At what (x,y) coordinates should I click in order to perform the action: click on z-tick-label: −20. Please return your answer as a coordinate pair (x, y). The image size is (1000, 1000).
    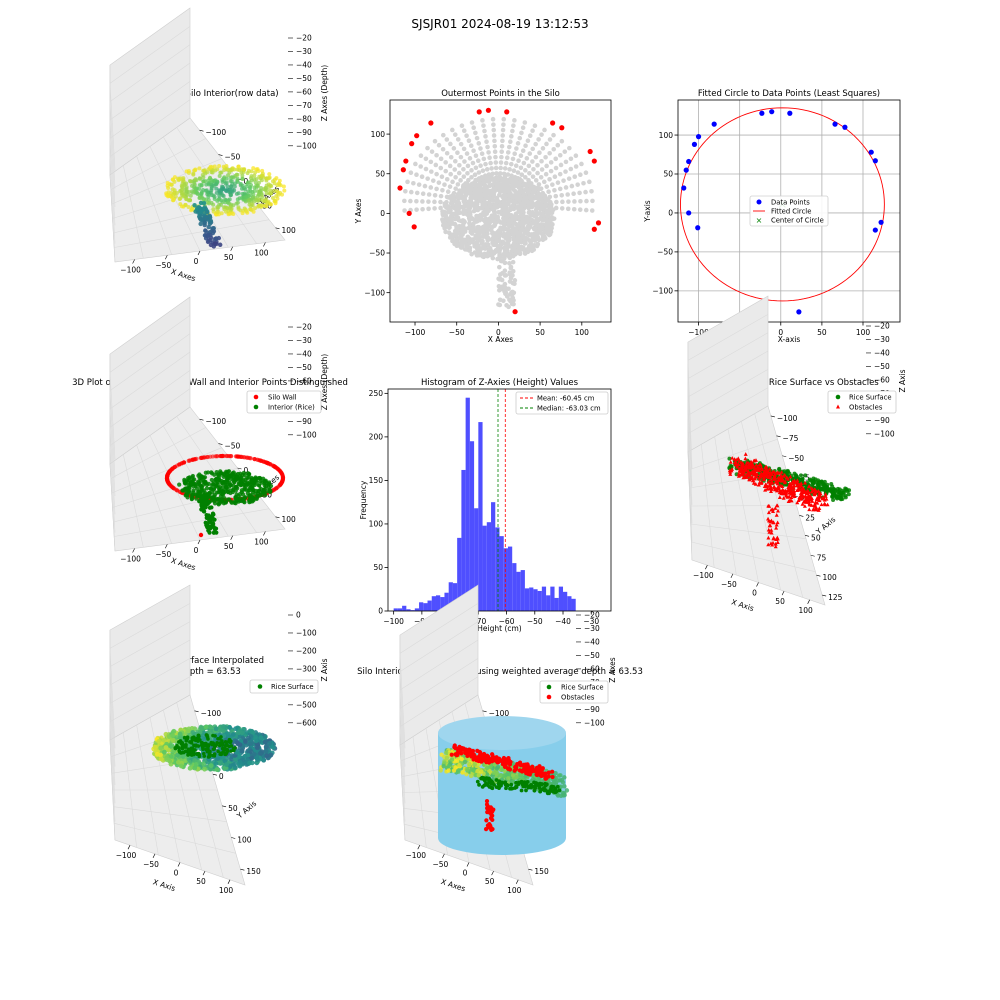
    Looking at the image, I should click on (304, 327).